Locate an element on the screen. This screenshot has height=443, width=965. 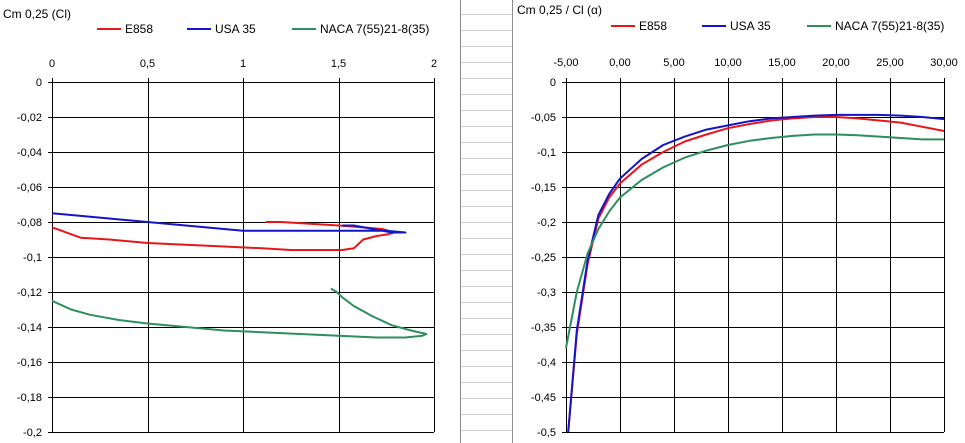
chart-1-y-tick-label: -0,1 is located at coordinates (32, 258).